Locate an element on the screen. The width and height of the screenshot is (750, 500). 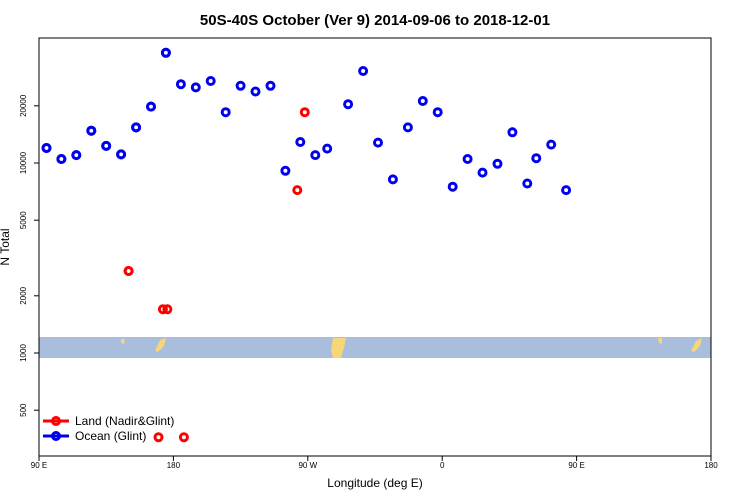
y-tick-label: 10000 is located at coordinates (23, 162).